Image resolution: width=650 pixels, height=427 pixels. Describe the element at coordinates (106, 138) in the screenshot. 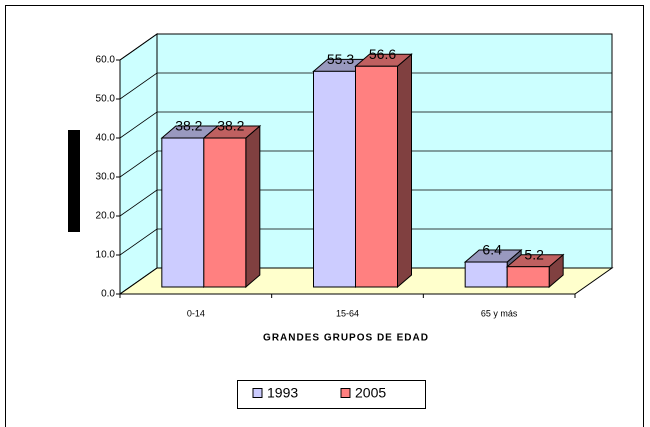

I see `y-tick-label: 40.0` at that location.